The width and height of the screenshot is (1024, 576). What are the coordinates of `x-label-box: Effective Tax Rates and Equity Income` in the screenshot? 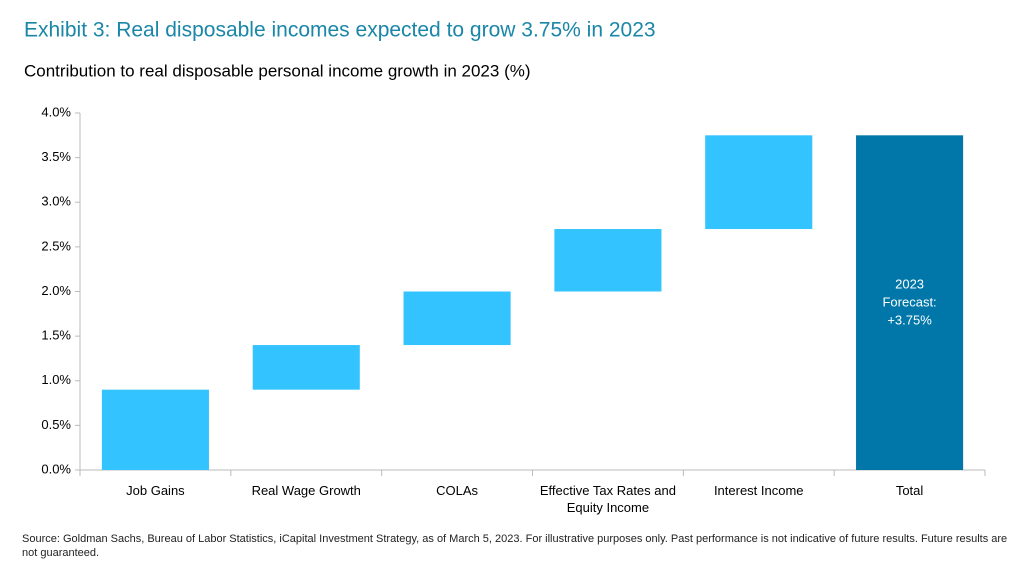 It's located at (607, 499).